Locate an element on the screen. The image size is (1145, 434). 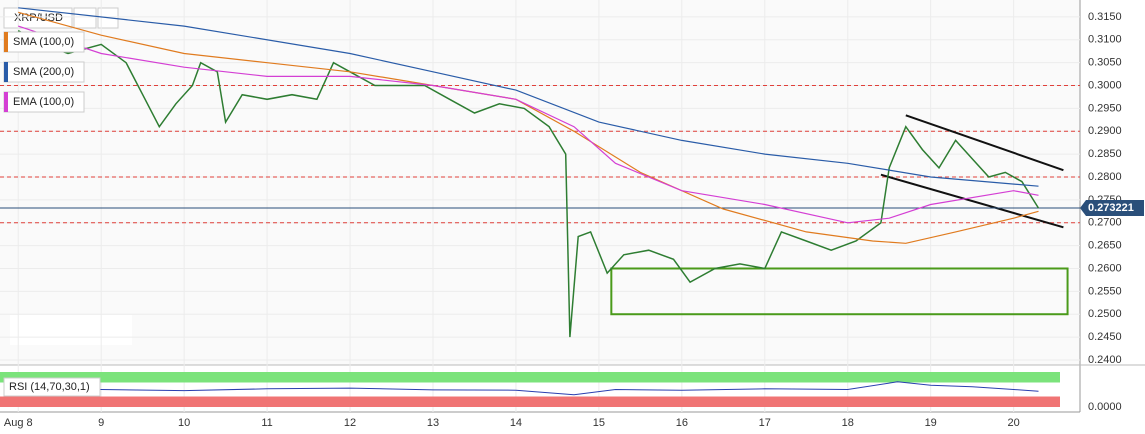
y-tick-label: 0.2500 is located at coordinates (1105, 314).